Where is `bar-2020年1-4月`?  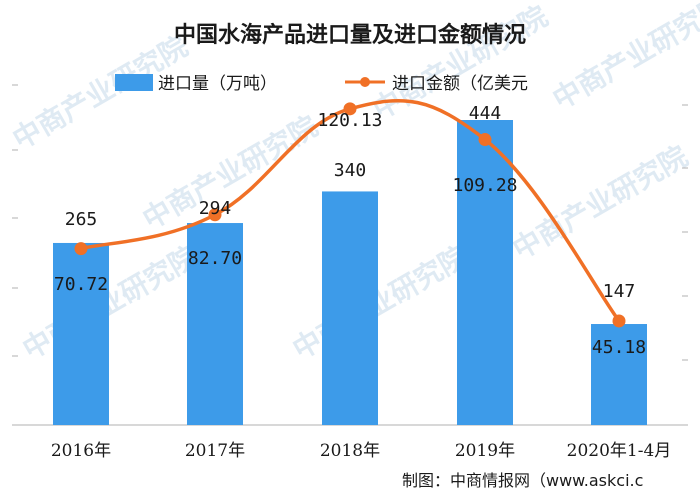 bar-2020年1-4月 is located at coordinates (619, 374).